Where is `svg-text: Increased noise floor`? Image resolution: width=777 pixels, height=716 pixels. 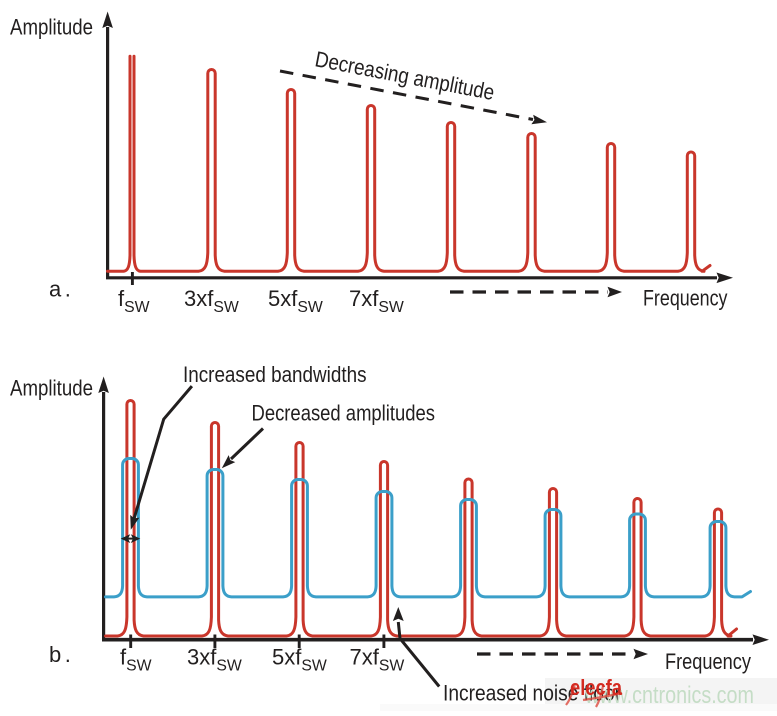 svg-text: Increased noise floor is located at coordinates (532, 693).